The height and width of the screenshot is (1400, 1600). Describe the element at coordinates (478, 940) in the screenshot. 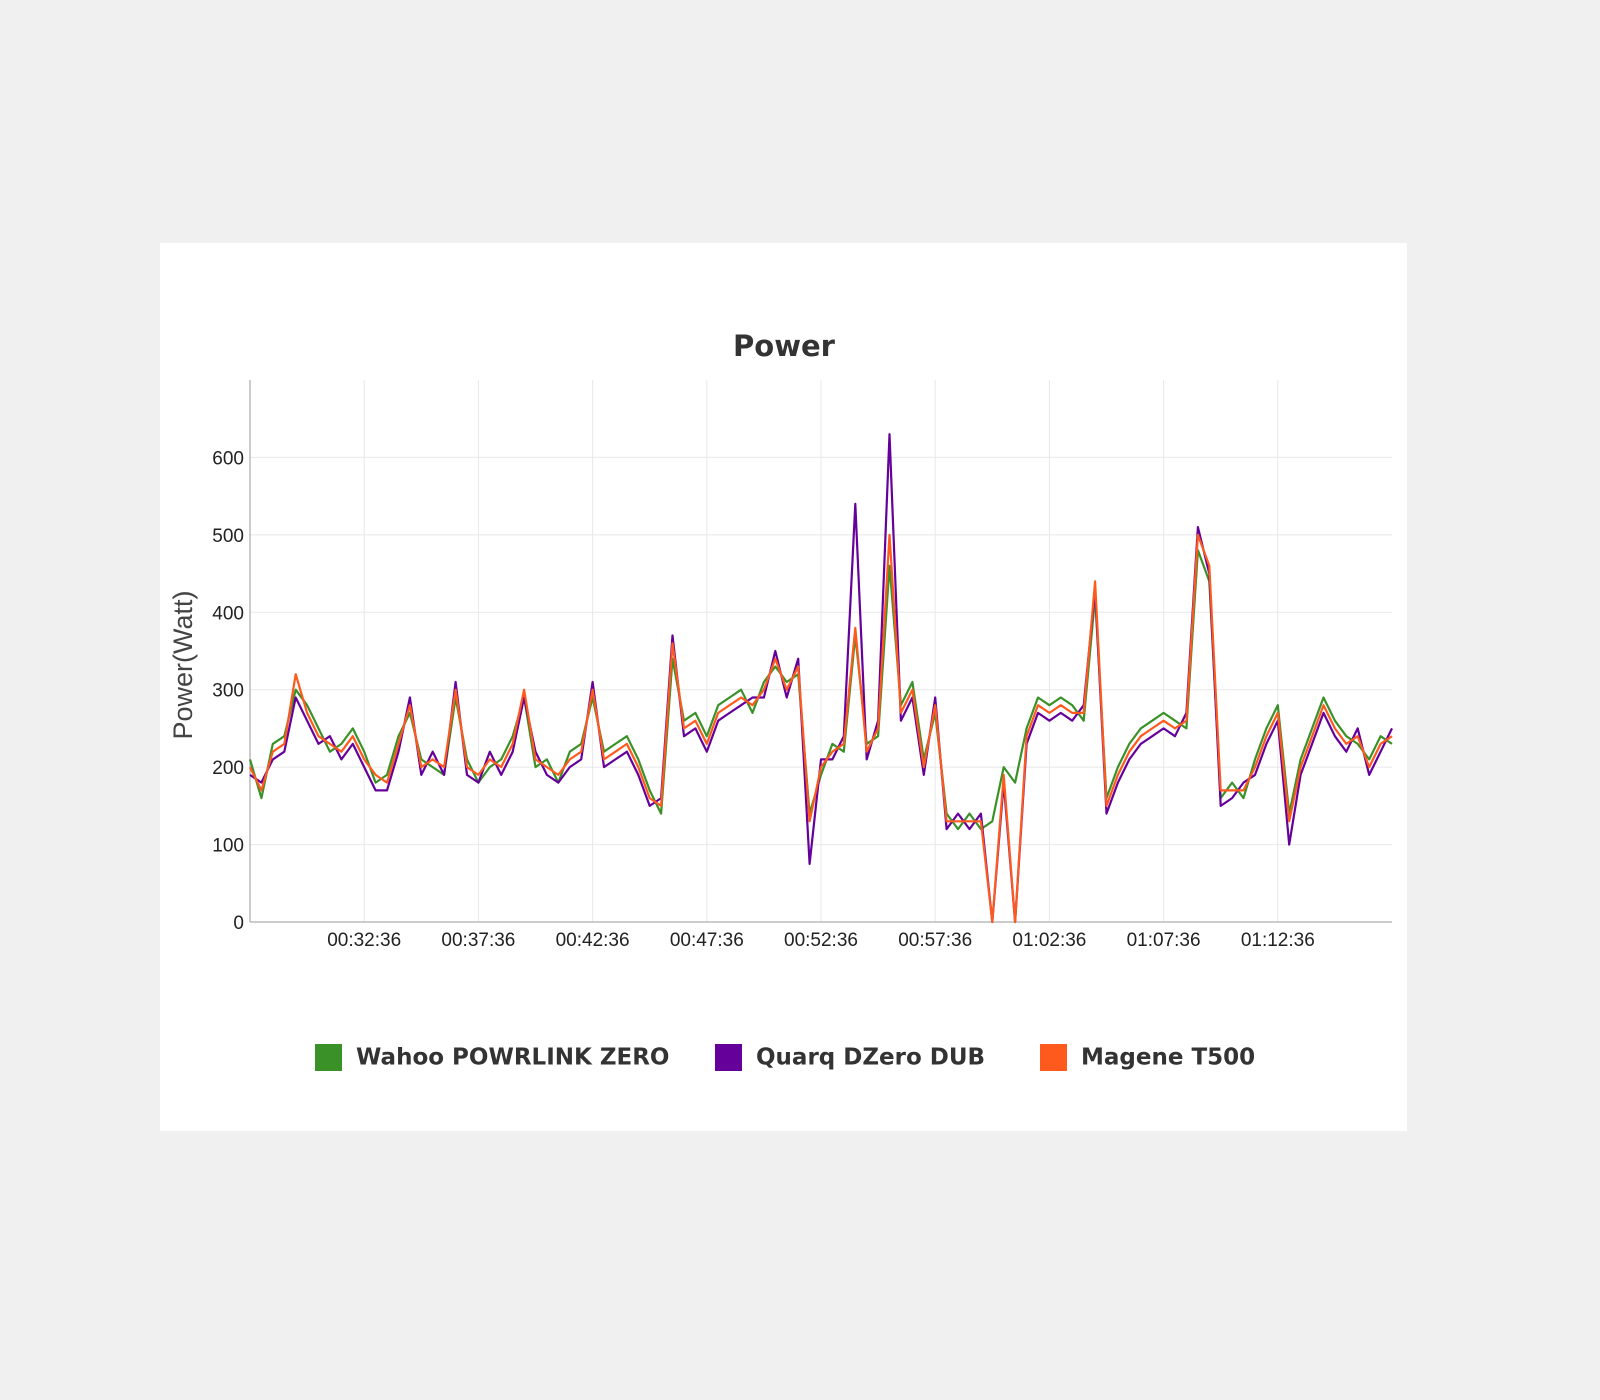

I see `x-tick-label: 00:37:36` at that location.